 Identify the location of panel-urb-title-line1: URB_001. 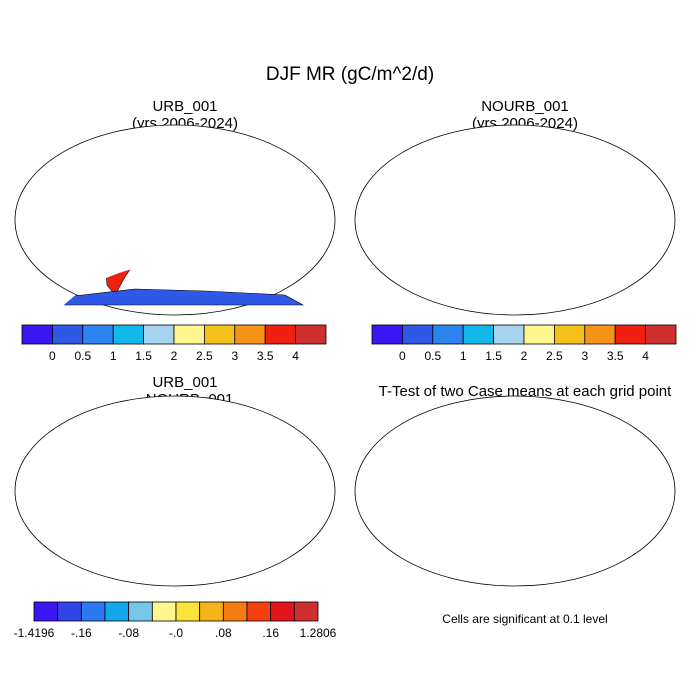
(185, 106).